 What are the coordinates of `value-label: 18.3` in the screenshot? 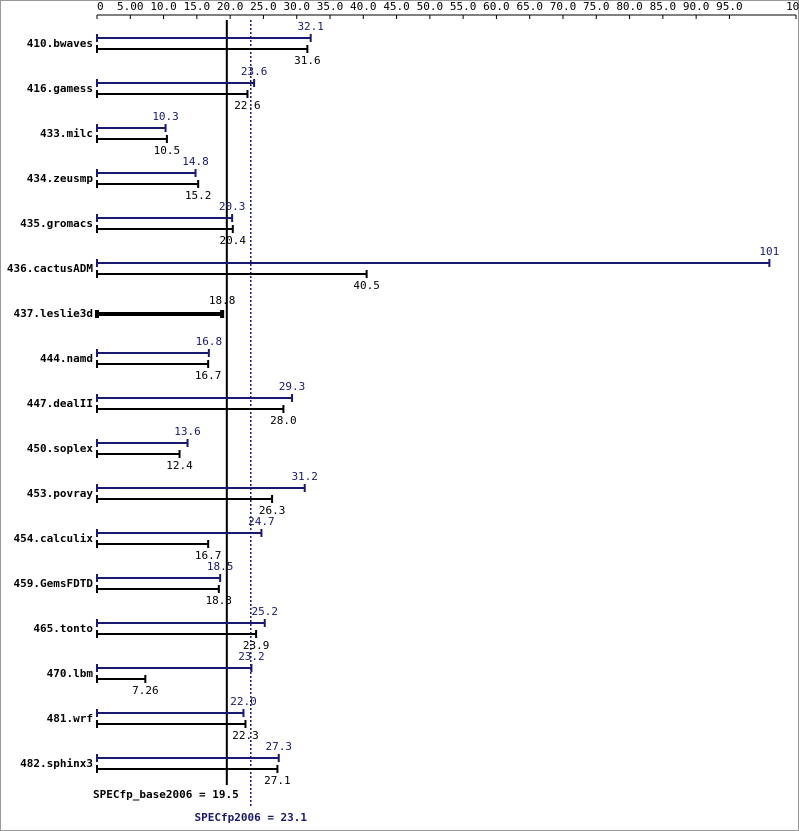 It's located at (219, 600).